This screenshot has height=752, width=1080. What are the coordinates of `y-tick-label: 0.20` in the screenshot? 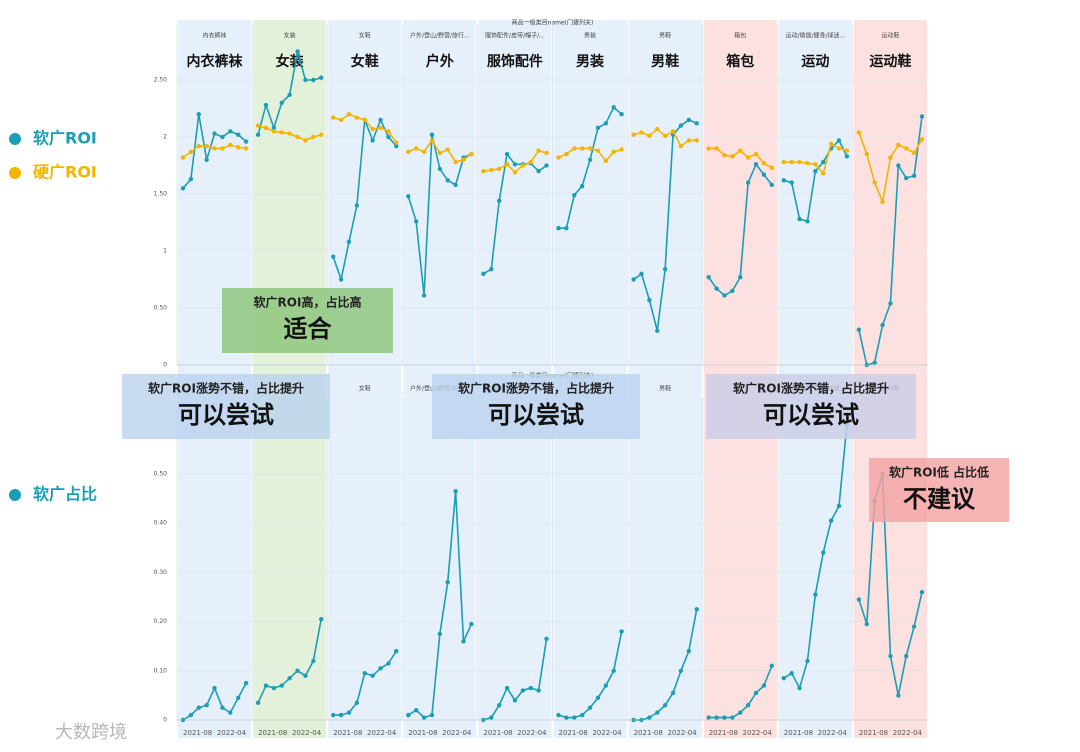 It's located at (161, 621).